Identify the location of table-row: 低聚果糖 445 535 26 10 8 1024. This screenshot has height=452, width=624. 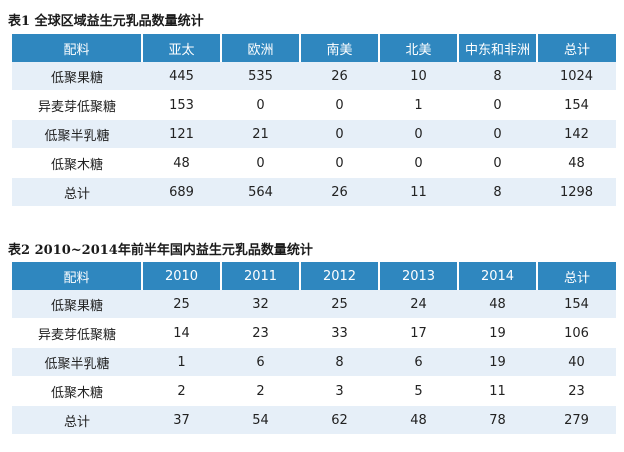
(314, 76).